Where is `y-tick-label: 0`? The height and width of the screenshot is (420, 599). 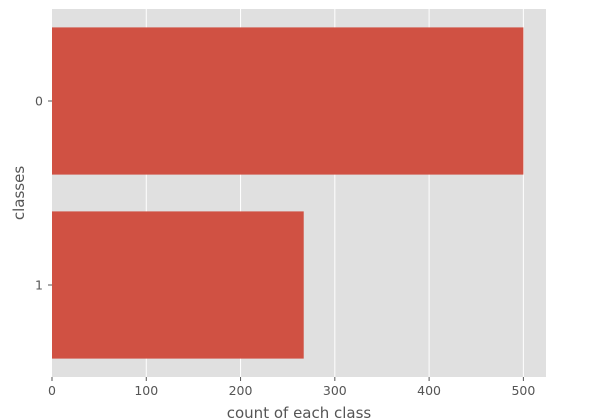 y-tick-label: 0 is located at coordinates (39, 101).